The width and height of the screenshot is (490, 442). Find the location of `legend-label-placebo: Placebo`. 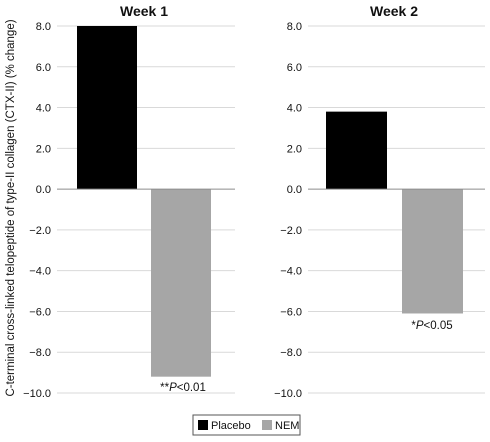

legend-label-placebo: Placebo is located at coordinates (231, 426).